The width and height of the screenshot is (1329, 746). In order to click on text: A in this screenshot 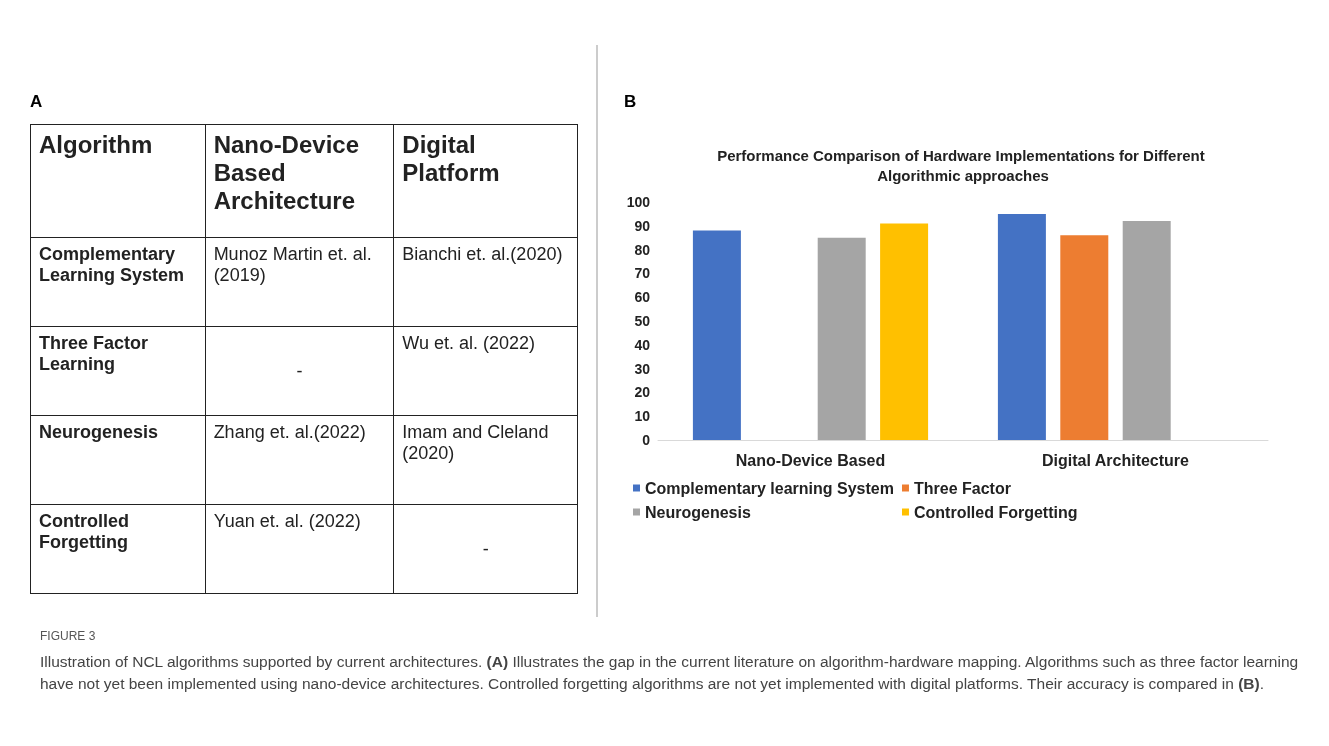, I will do `click(37, 102)`.